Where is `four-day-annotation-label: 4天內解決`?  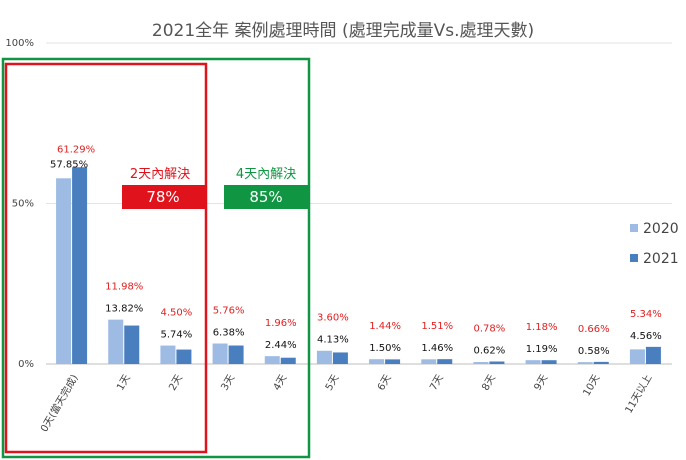
four-day-annotation-label: 4天內解決 is located at coordinates (266, 174).